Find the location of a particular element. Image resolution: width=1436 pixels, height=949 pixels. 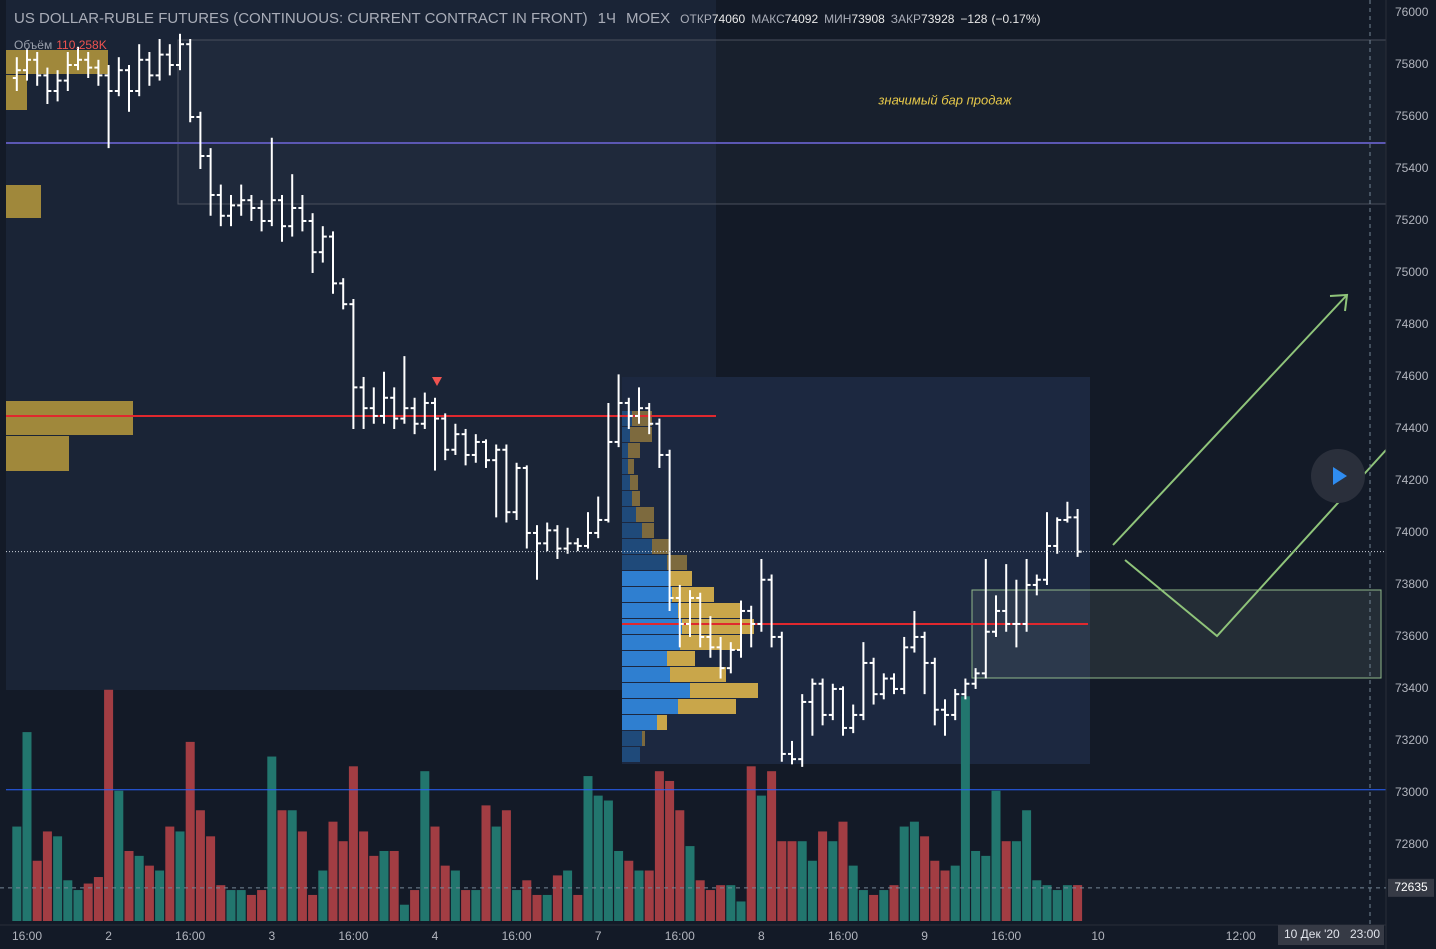

y-tick-label: 74400 is located at coordinates (1412, 428).